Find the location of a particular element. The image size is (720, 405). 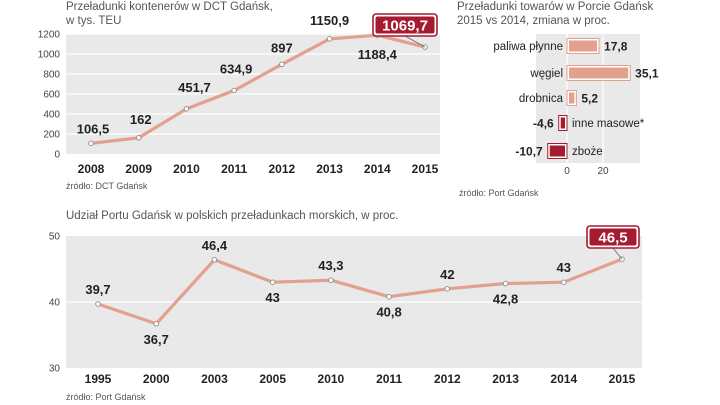

udzial-x-tick: 2010 is located at coordinates (331, 379).